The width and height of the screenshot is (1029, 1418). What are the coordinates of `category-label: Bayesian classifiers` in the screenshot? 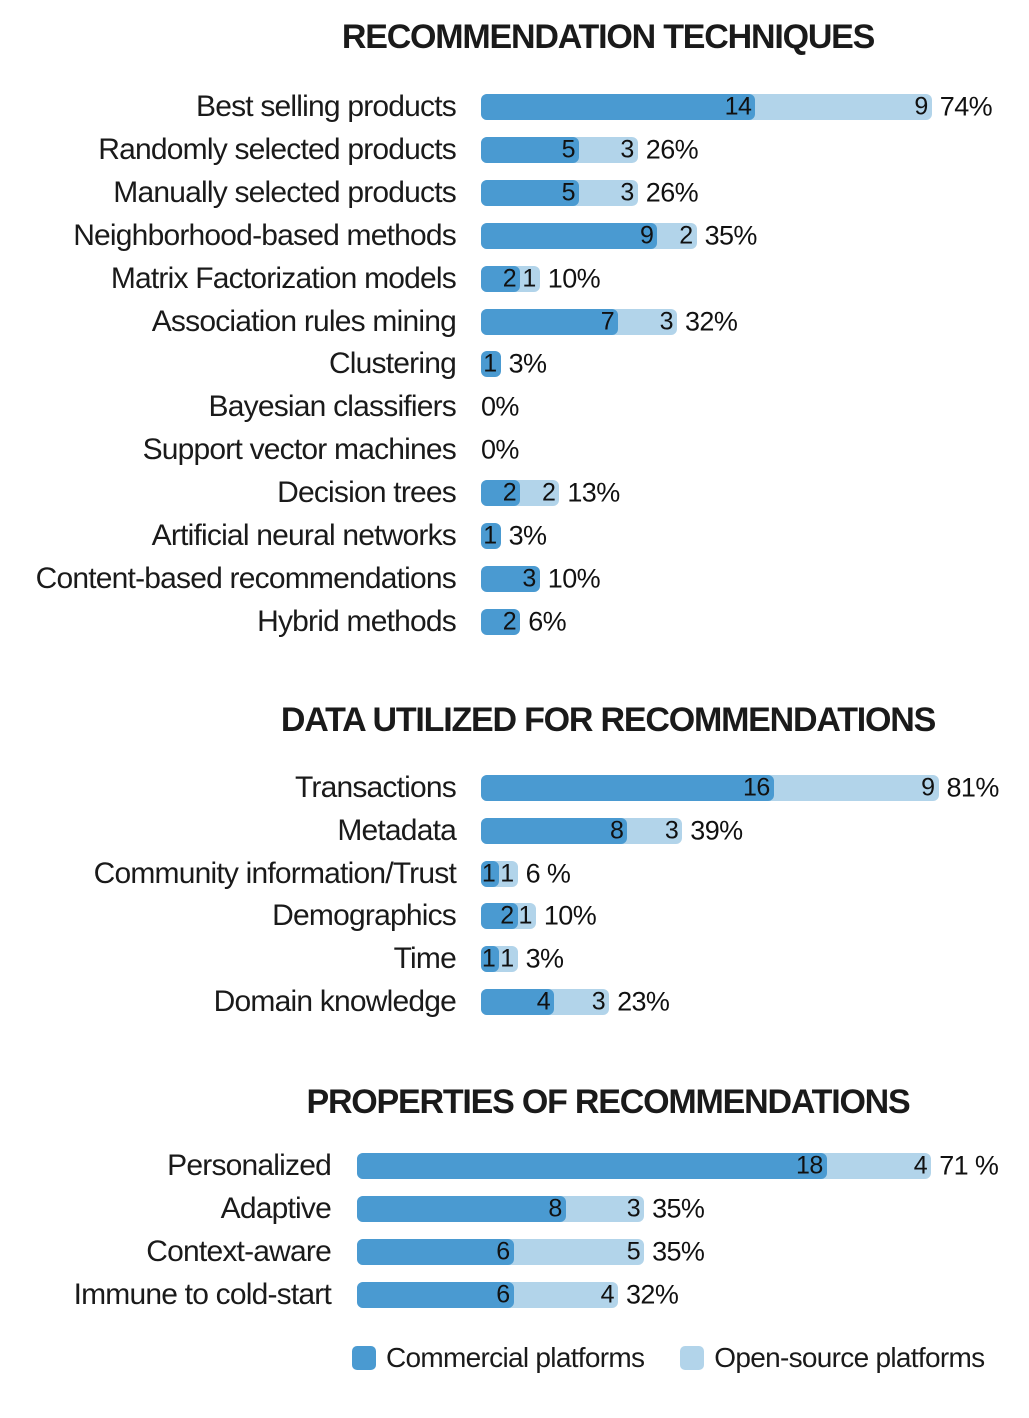 It's located at (332, 407).